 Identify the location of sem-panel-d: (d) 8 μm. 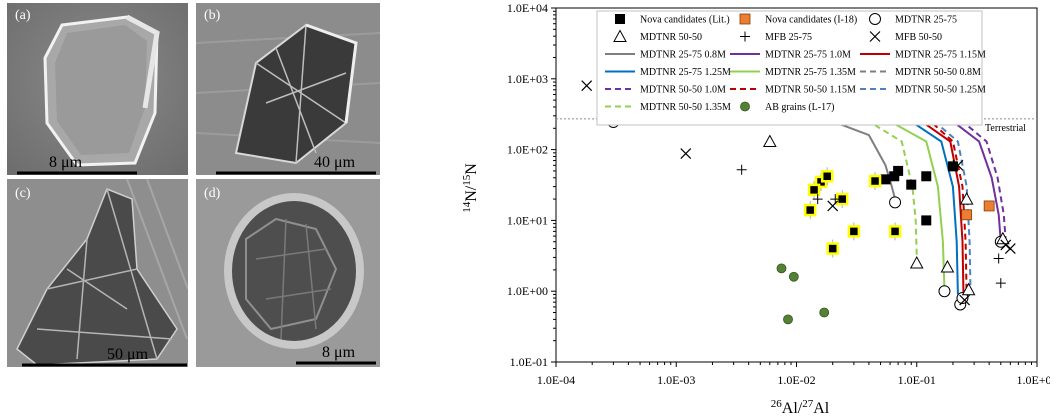
(288, 273).